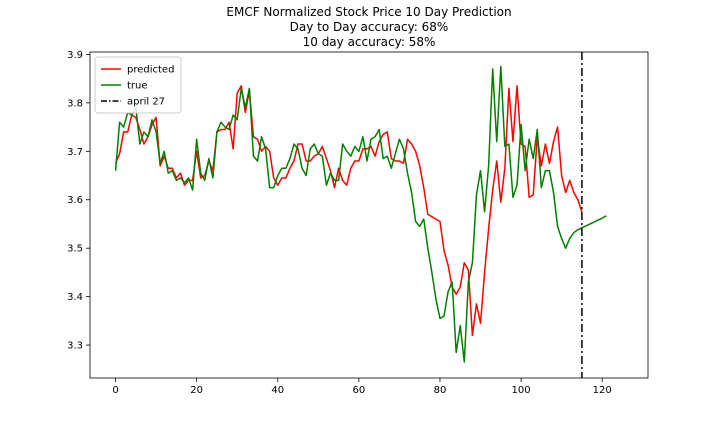  Describe the element at coordinates (369, 27) in the screenshot. I see `chart-subtitle-day-accuracy: Day to Day accuracy: 68%` at that location.